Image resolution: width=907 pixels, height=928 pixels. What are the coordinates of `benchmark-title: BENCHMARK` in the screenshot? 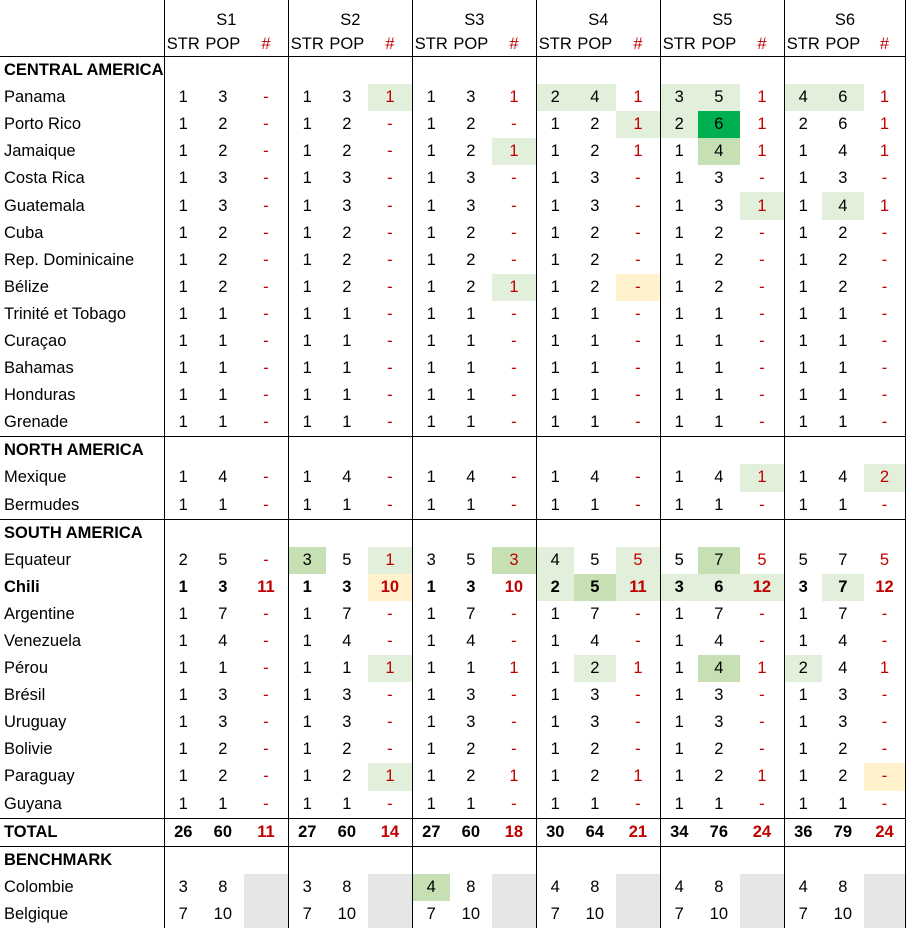 It's located at (82, 860).